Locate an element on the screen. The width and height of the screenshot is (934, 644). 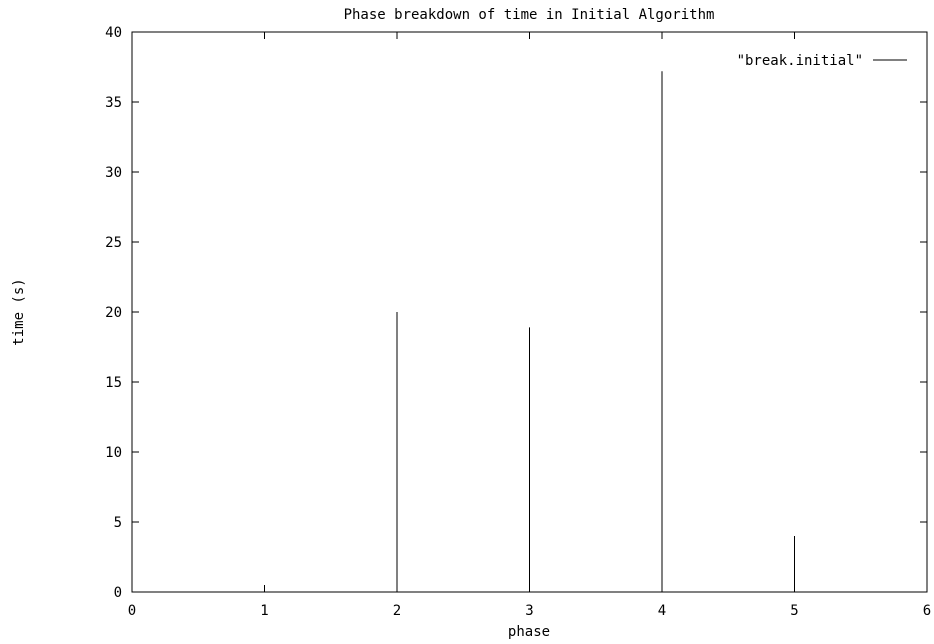
y-axis-label: time (s) is located at coordinates (19, 311).